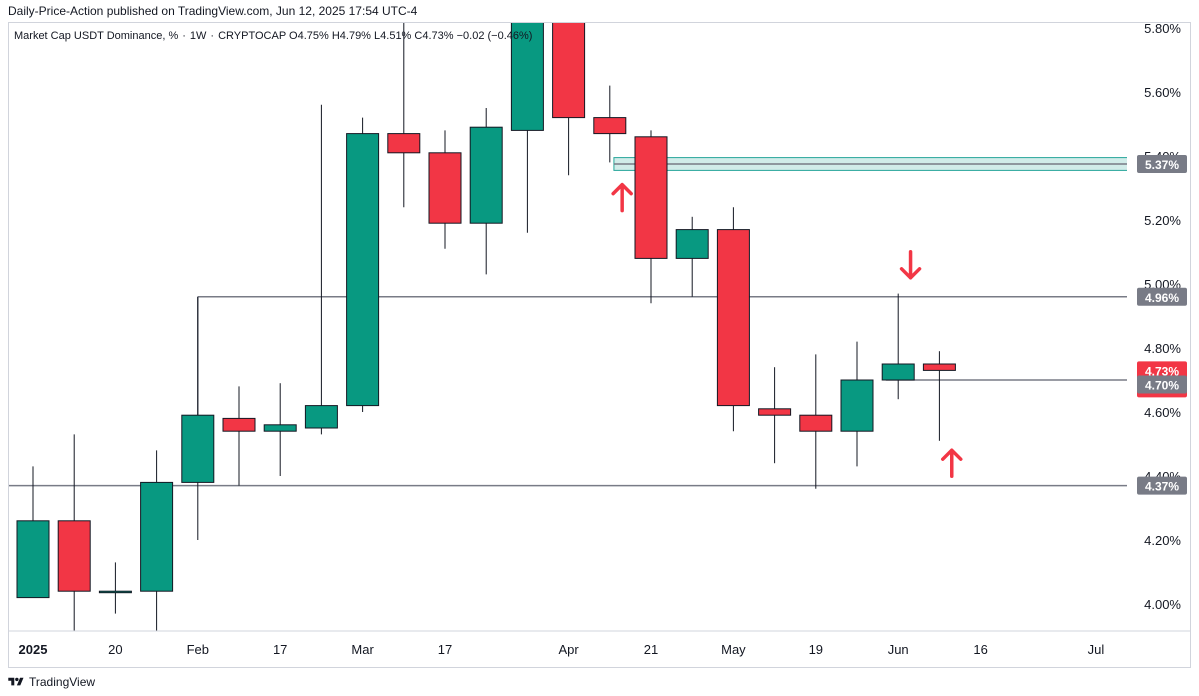  Describe the element at coordinates (816, 649) in the screenshot. I see `x-tick-label: 19` at that location.